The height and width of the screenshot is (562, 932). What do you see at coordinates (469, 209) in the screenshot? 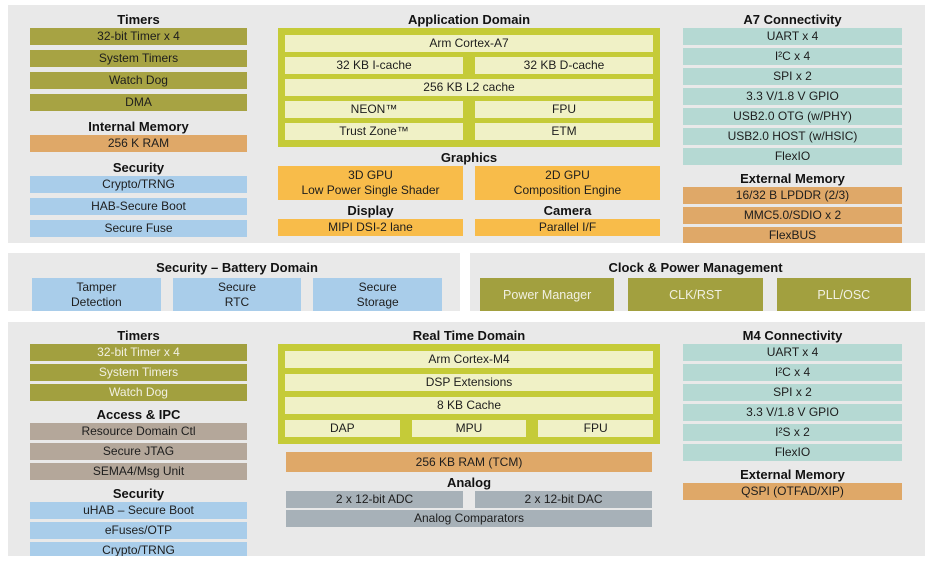
I see `display-camera-title-row: Display Camera` at bounding box center [469, 209].